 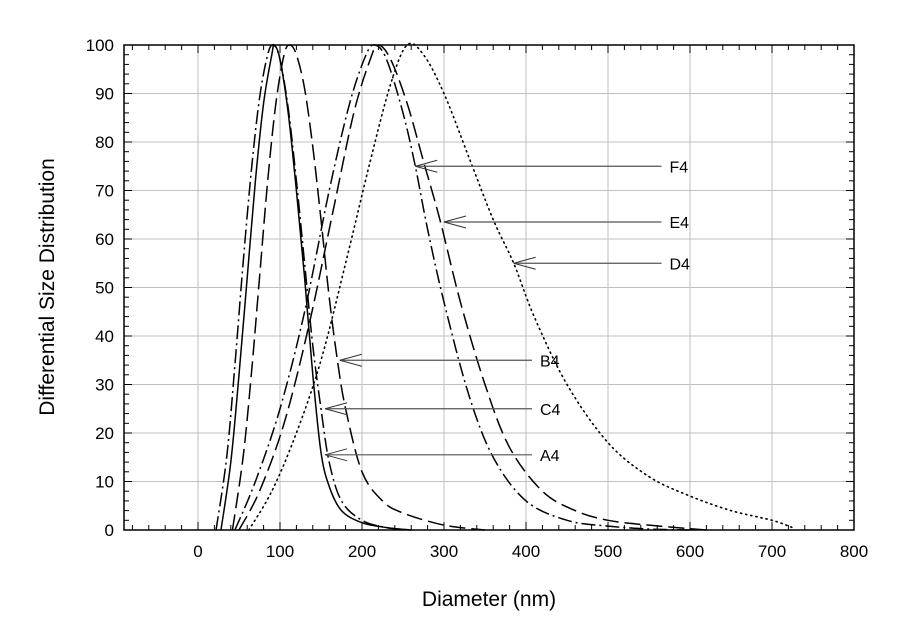 What do you see at coordinates (690, 551) in the screenshot?
I see `x-tick-label: 600` at bounding box center [690, 551].